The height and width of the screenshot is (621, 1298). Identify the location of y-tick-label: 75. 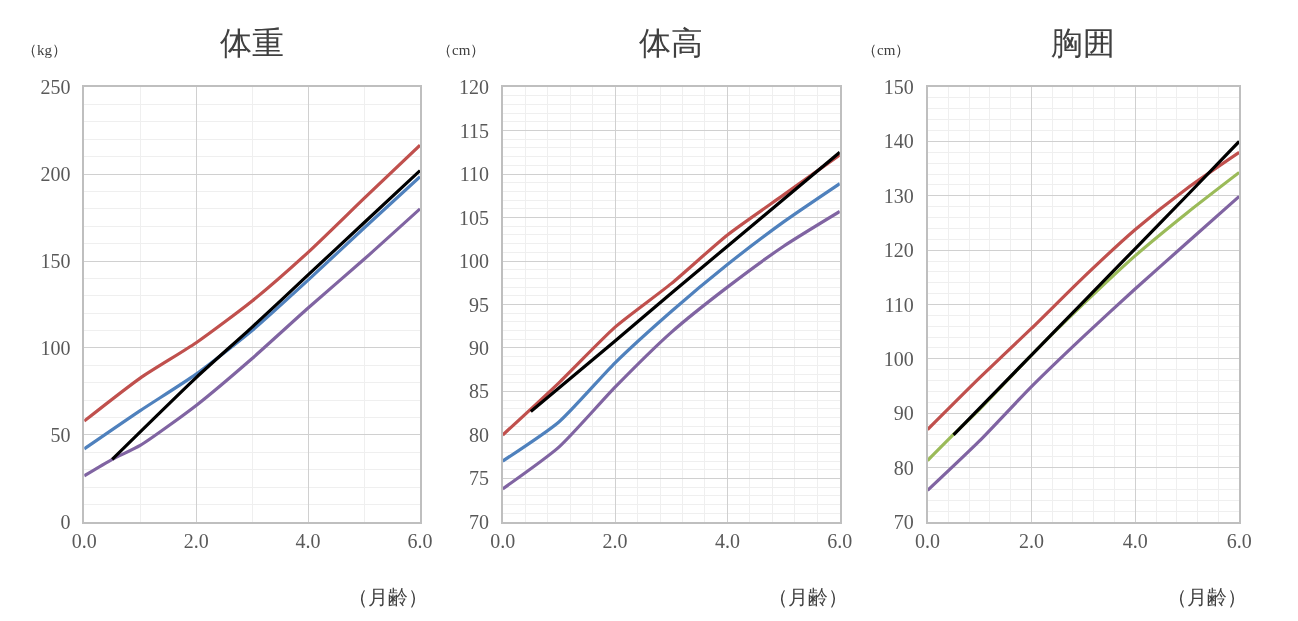
(478, 478).